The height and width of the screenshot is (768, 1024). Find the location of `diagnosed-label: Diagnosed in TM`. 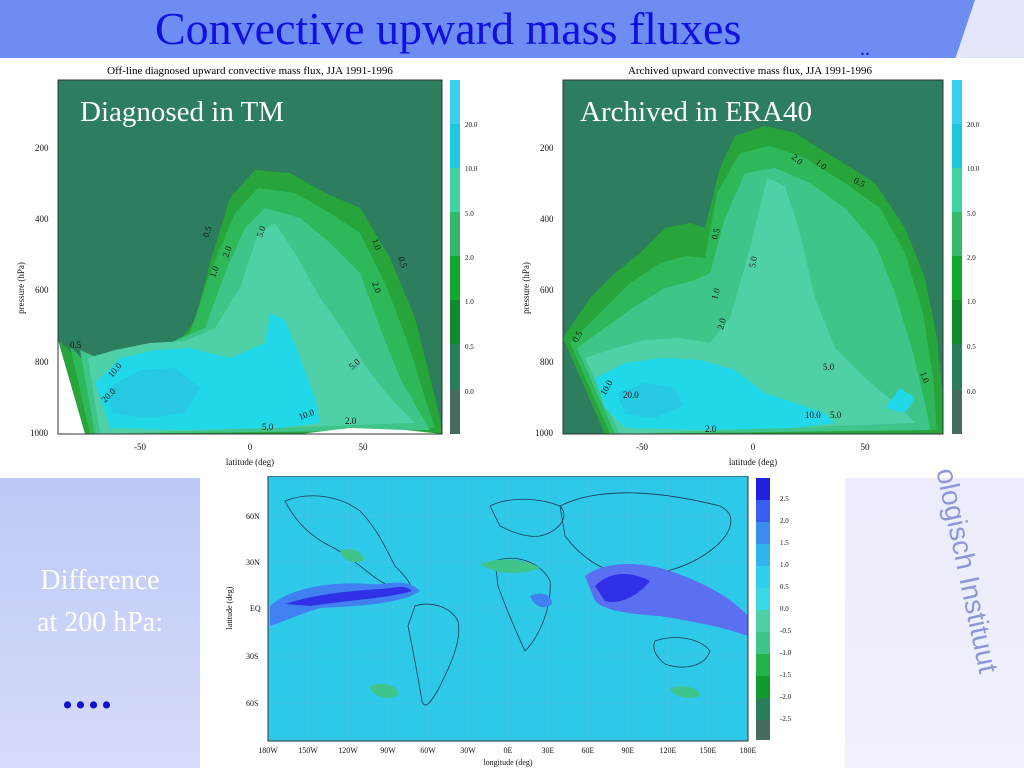

diagnosed-label: Diagnosed in TM is located at coordinates (182, 112).